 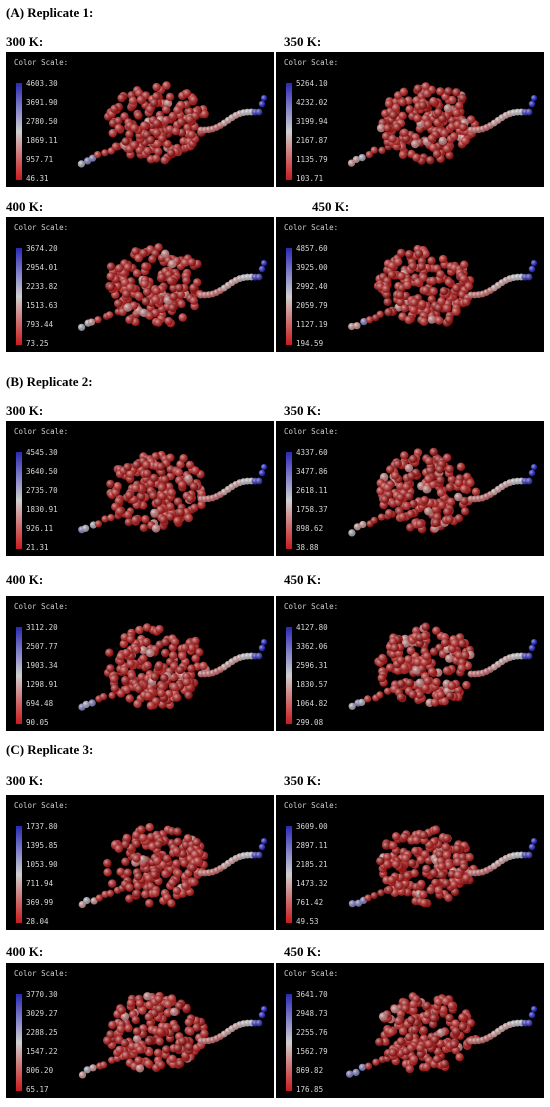 I want to click on scale-tick: 898.62, so click(x=310, y=528).